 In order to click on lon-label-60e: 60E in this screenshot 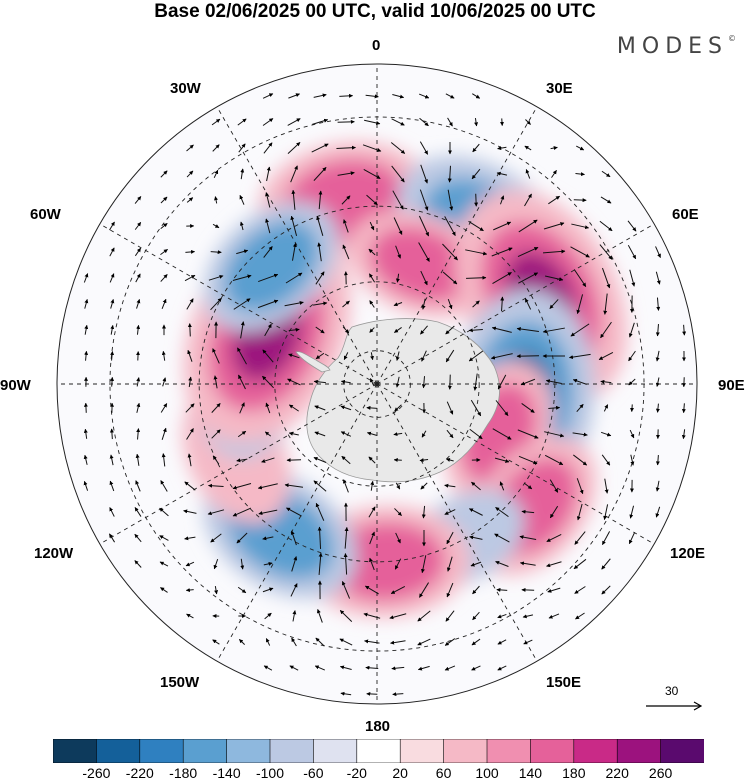, I will do `click(685, 214)`.